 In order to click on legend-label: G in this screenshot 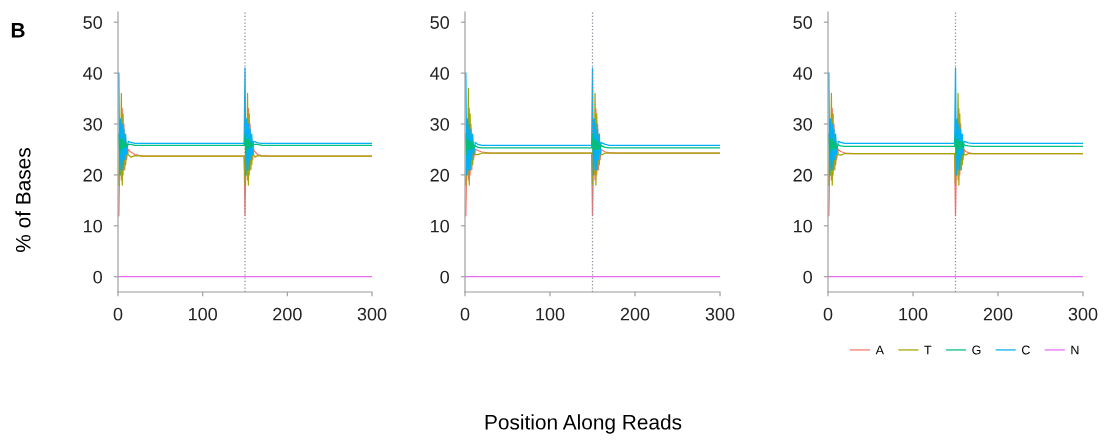, I will do `click(976, 350)`.